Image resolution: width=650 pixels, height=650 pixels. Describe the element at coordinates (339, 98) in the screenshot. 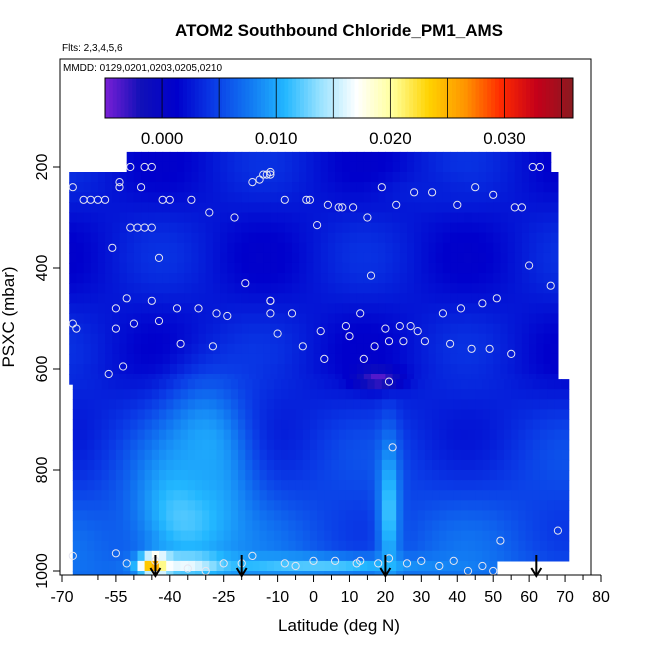

I see `colorbar` at that location.